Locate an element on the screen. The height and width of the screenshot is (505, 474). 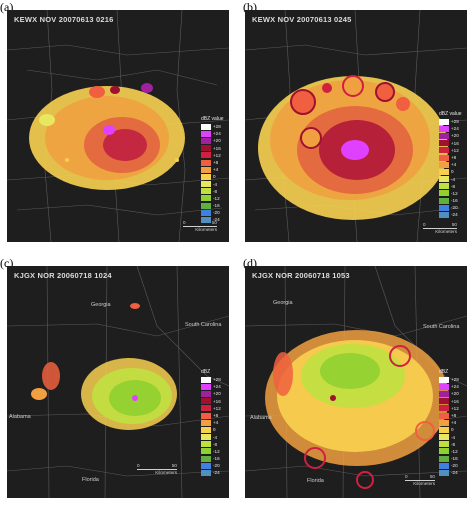
legend-entry: -12 is located at coordinates (449, 451).